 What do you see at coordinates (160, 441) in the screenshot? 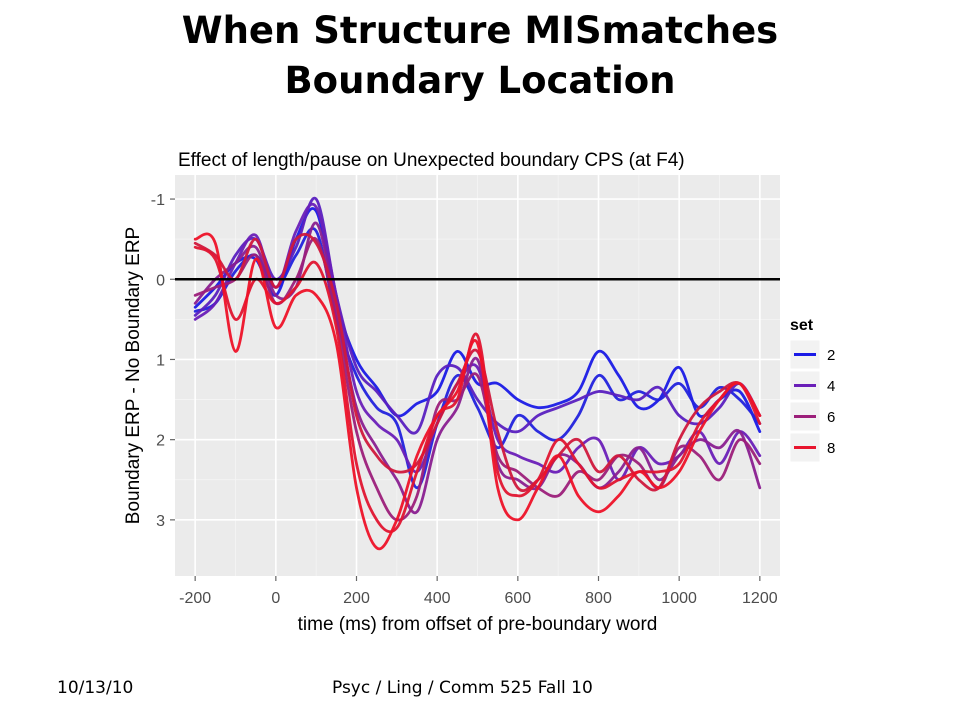
I see `y-tick-label: 2` at bounding box center [160, 441].